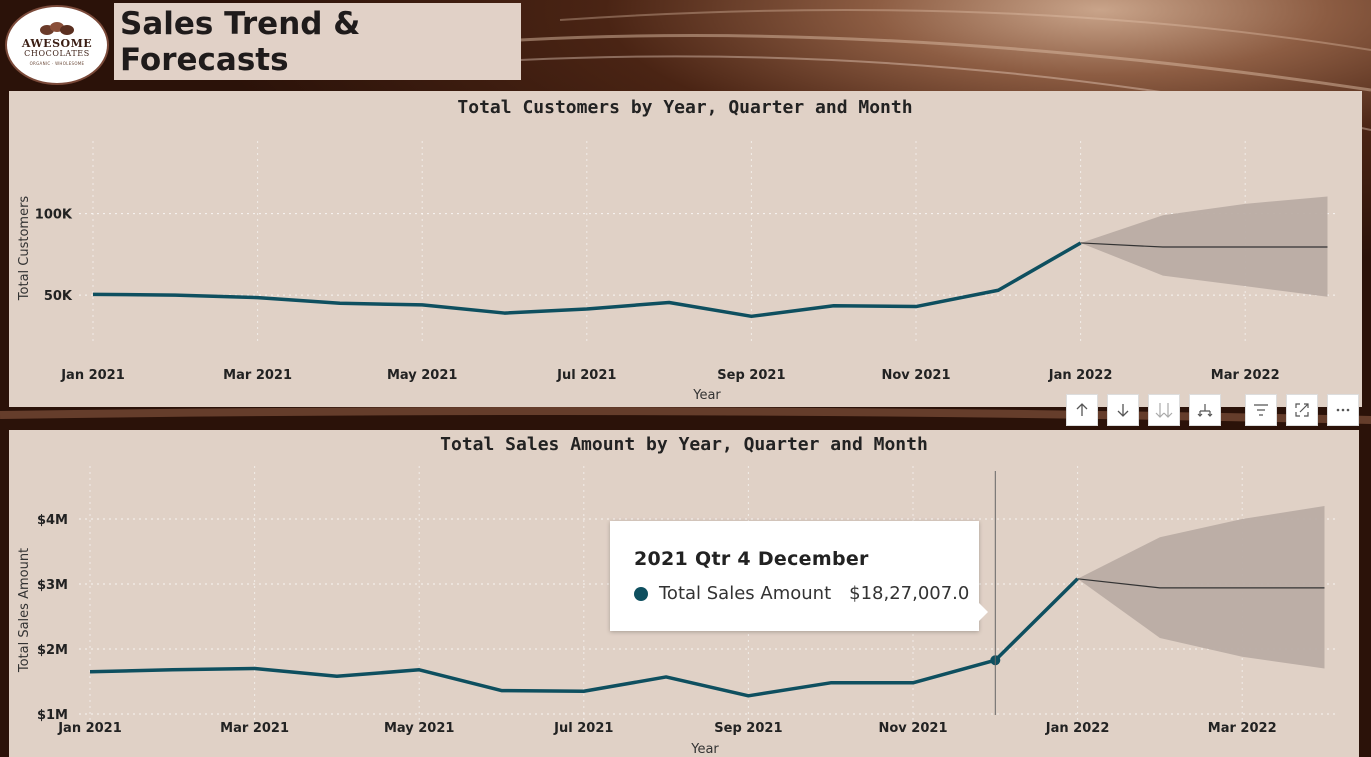 The width and height of the screenshot is (1371, 757). I want to click on y-tick-label: $3M, so click(52, 585).